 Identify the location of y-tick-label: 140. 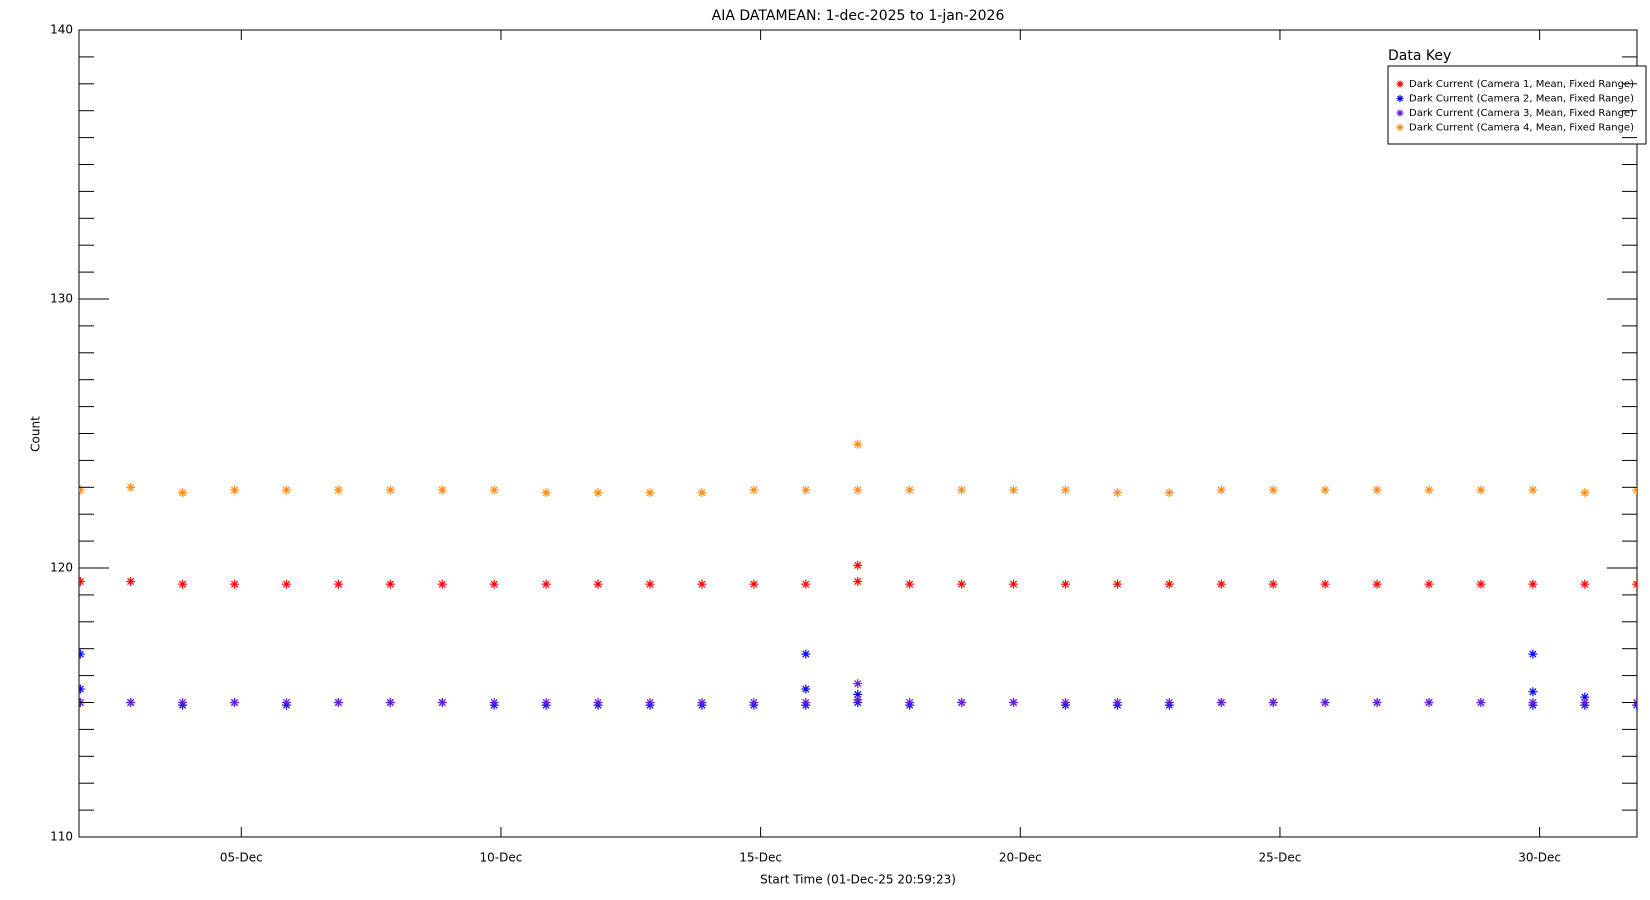
(61, 30).